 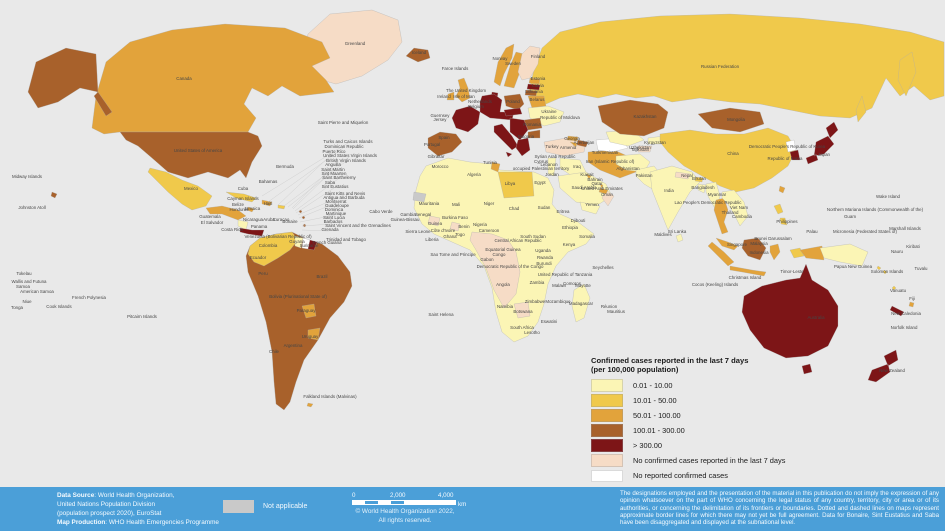 I want to click on map-label: Lesotho, so click(x=532, y=332).